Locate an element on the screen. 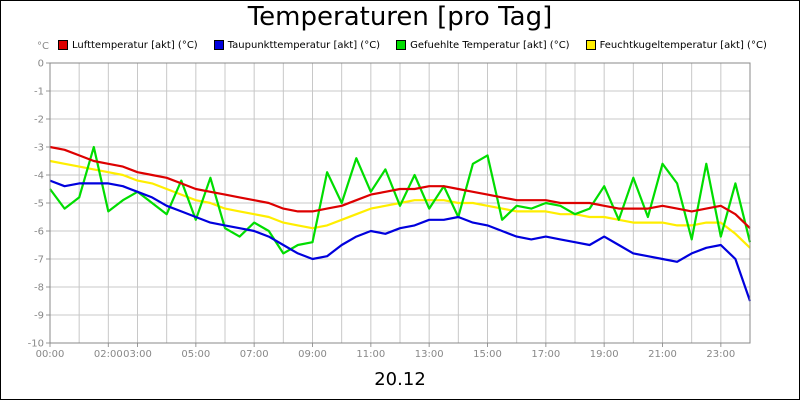 The height and width of the screenshot is (400, 800). legend-swatch-feuchtkugeltemperatur is located at coordinates (590, 45).